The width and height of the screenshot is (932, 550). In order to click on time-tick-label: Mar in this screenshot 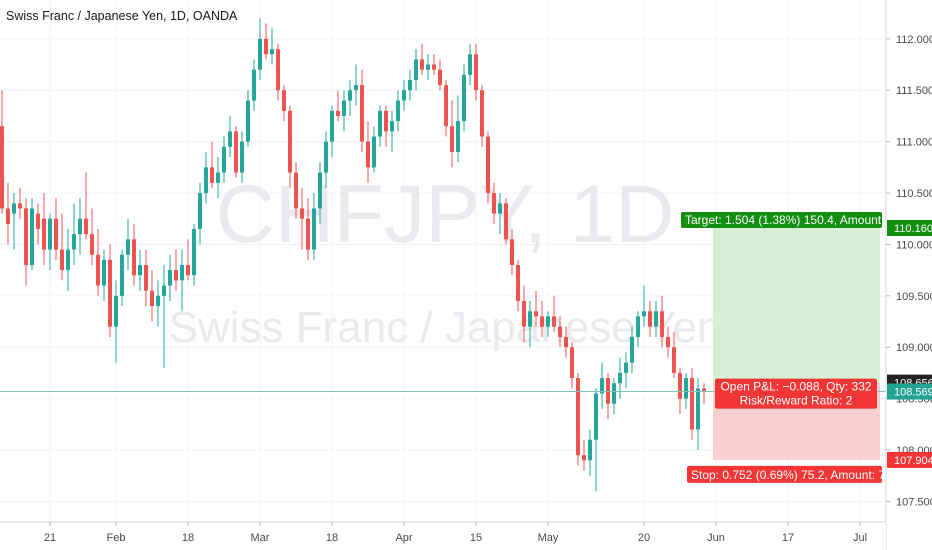, I will do `click(260, 538)`.